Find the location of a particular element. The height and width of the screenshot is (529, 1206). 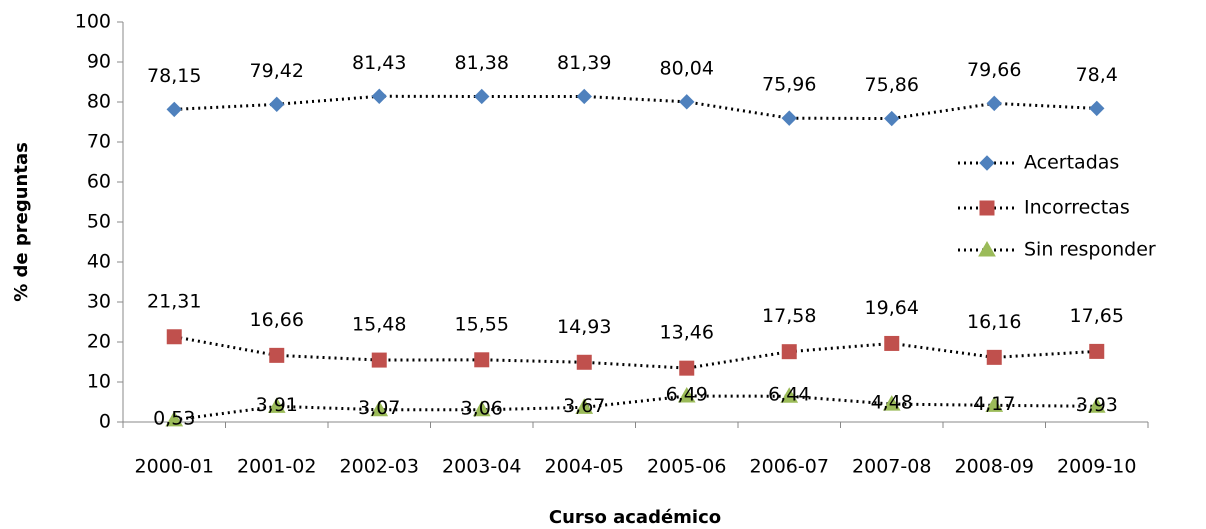

x-tick-label: 2007-08 is located at coordinates (891, 467).